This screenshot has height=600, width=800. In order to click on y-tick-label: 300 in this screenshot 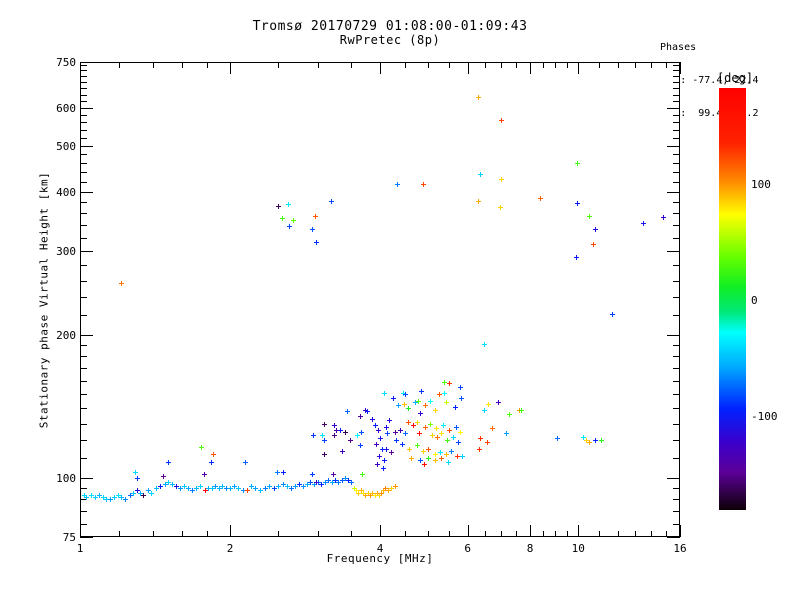, I will do `click(66, 252)`.